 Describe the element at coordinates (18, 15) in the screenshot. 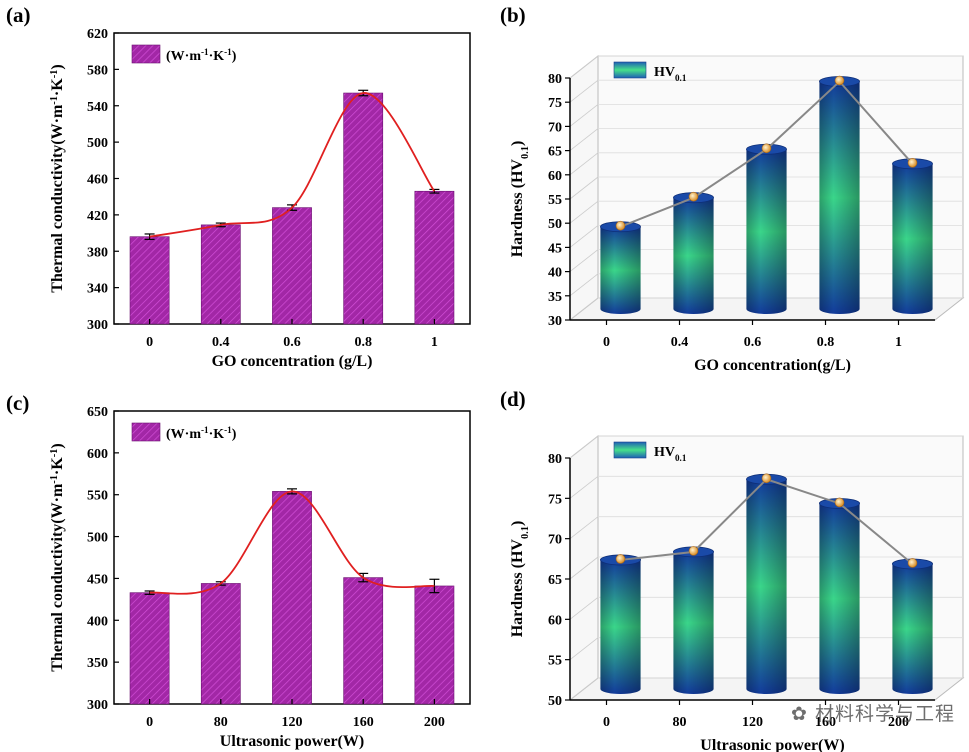

I see `panel-label-a: (a)` at that location.